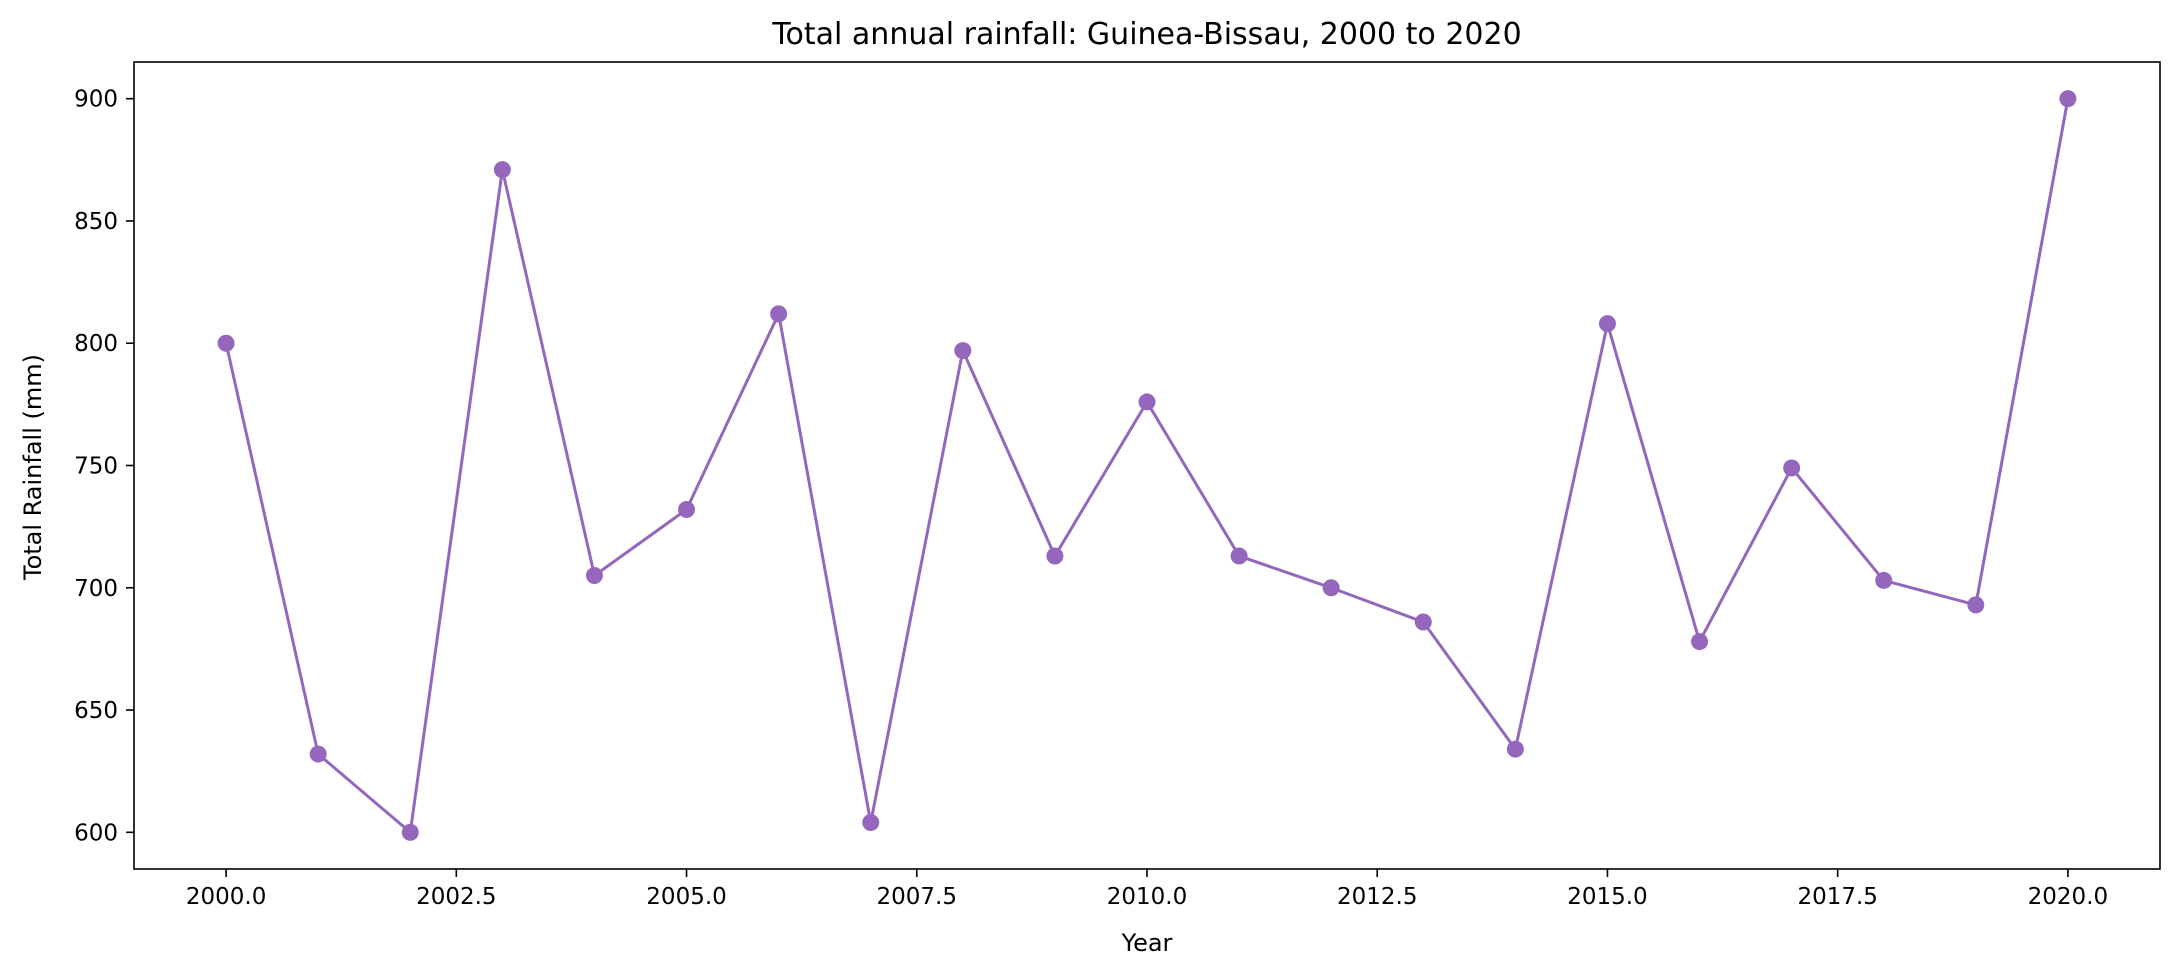 The height and width of the screenshot is (978, 2180). What do you see at coordinates (96, 833) in the screenshot?
I see `y-tick-label: 600` at bounding box center [96, 833].